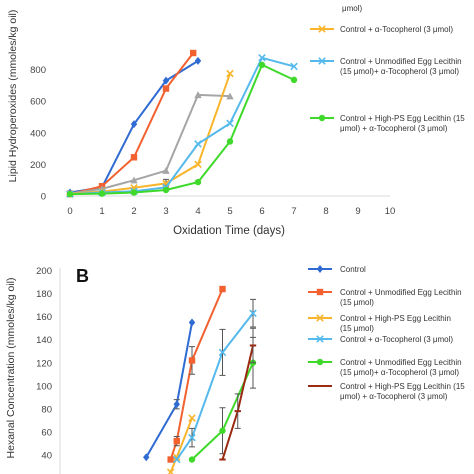 Image resolution: width=474 pixels, height=474 pixels. Describe the element at coordinates (38, 70) in the screenshot. I see `y-tick-label-a: 800` at that location.